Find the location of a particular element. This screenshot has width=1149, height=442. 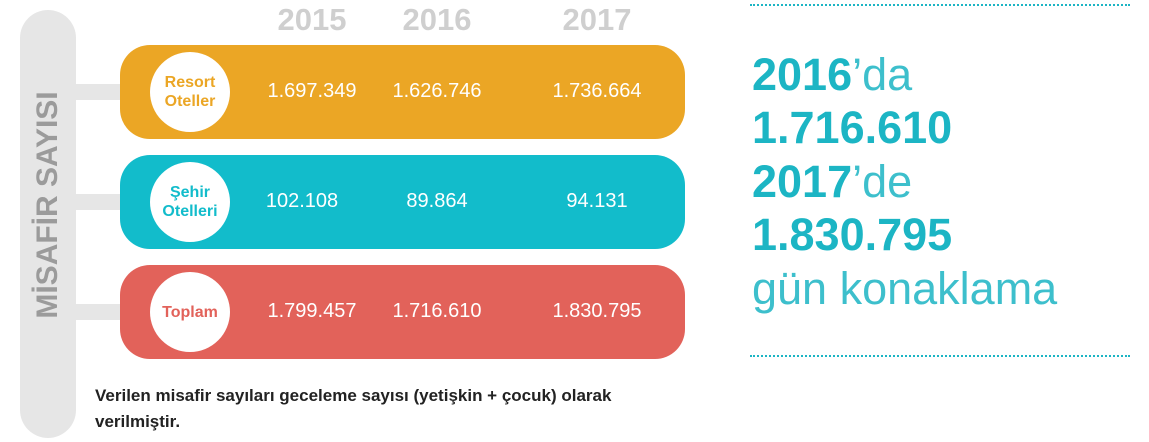

row-value: 1.736.664 is located at coordinates (597, 91).